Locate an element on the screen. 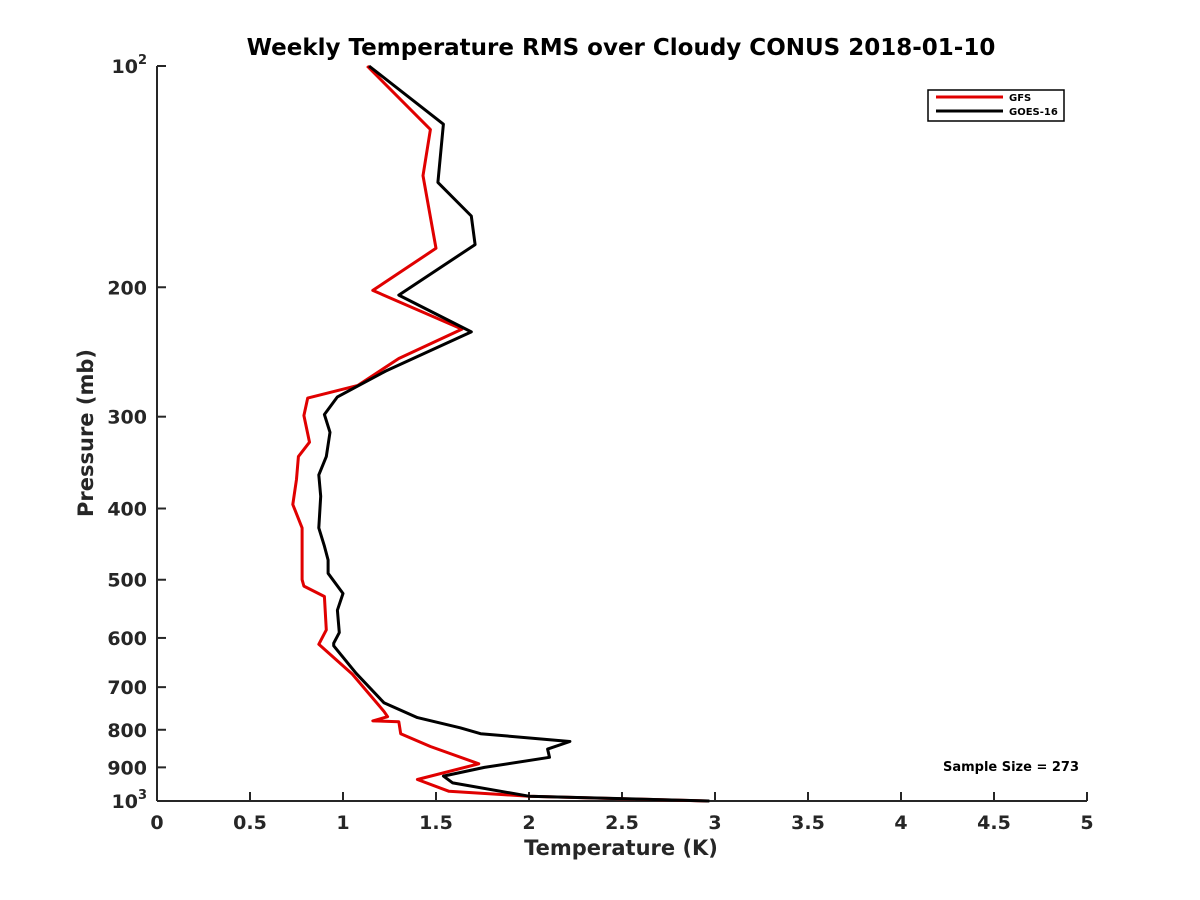 The width and height of the screenshot is (1200, 900). x-axis-label: Temperature (K) is located at coordinates (621, 848).